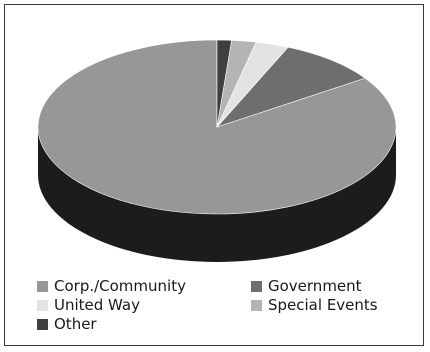 This screenshot has width=430, height=352. I want to click on legend-item-corp-community: Corp./Community, so click(111, 286).